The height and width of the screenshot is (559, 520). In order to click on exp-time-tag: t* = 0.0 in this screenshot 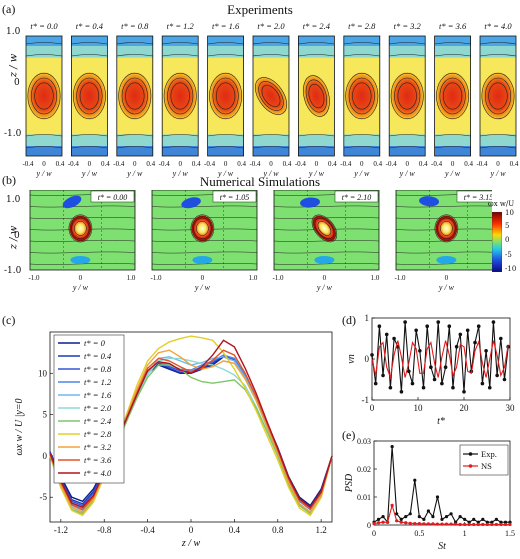, I will do `click(44, 26)`.